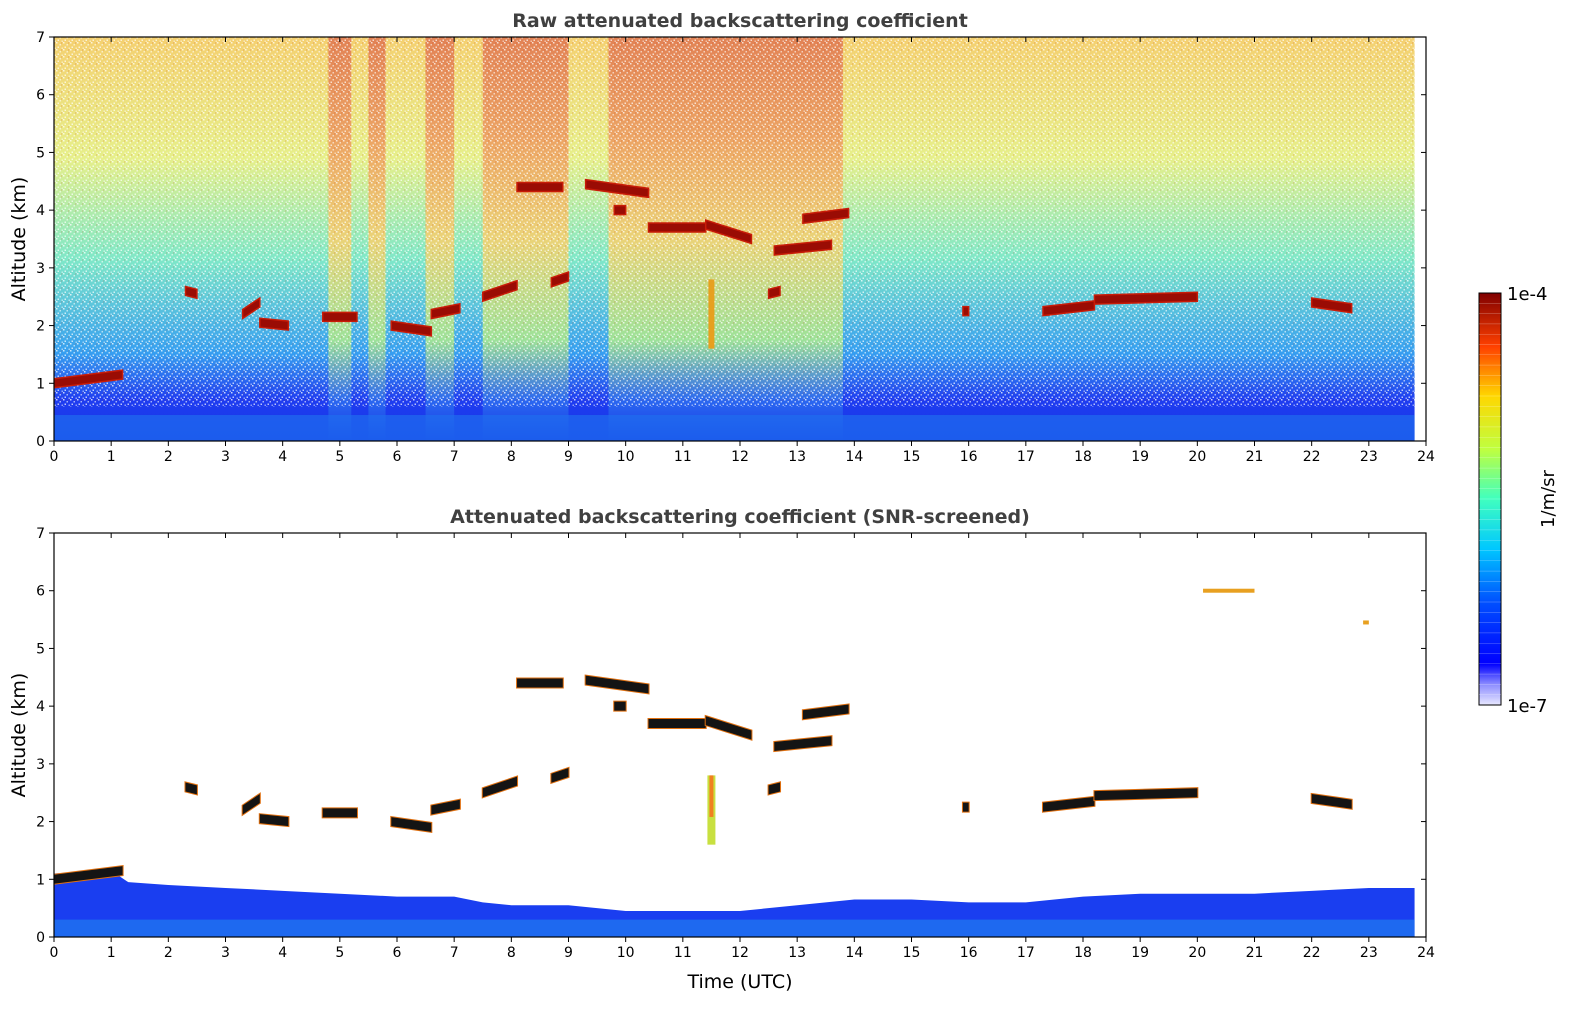 The image size is (1595, 1020). Describe the element at coordinates (734, 428) in the screenshot. I see `near-surface-layer` at that location.